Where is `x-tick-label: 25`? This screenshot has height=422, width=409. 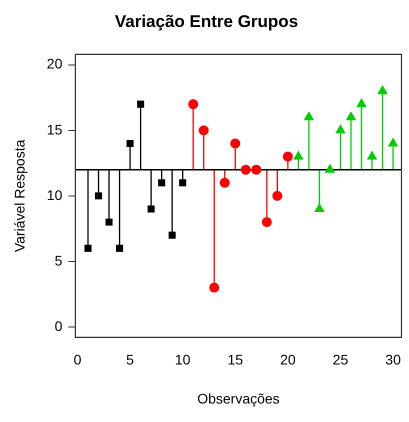
x-tick-label: 25 is located at coordinates (340, 360).